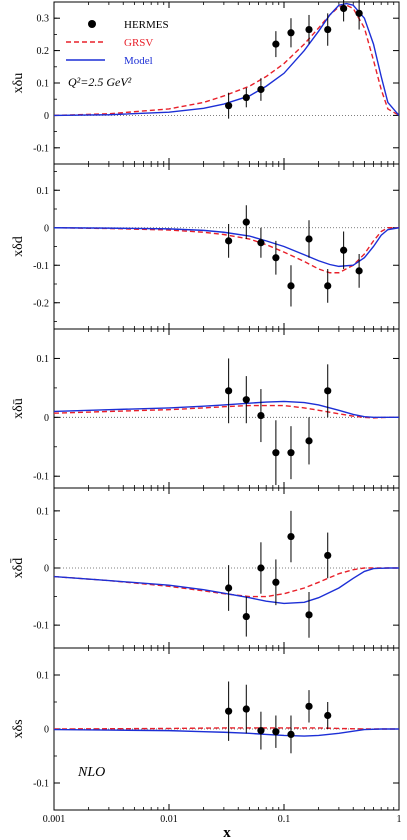  I want to click on y-tick-label: -0.2, so click(41, 303).